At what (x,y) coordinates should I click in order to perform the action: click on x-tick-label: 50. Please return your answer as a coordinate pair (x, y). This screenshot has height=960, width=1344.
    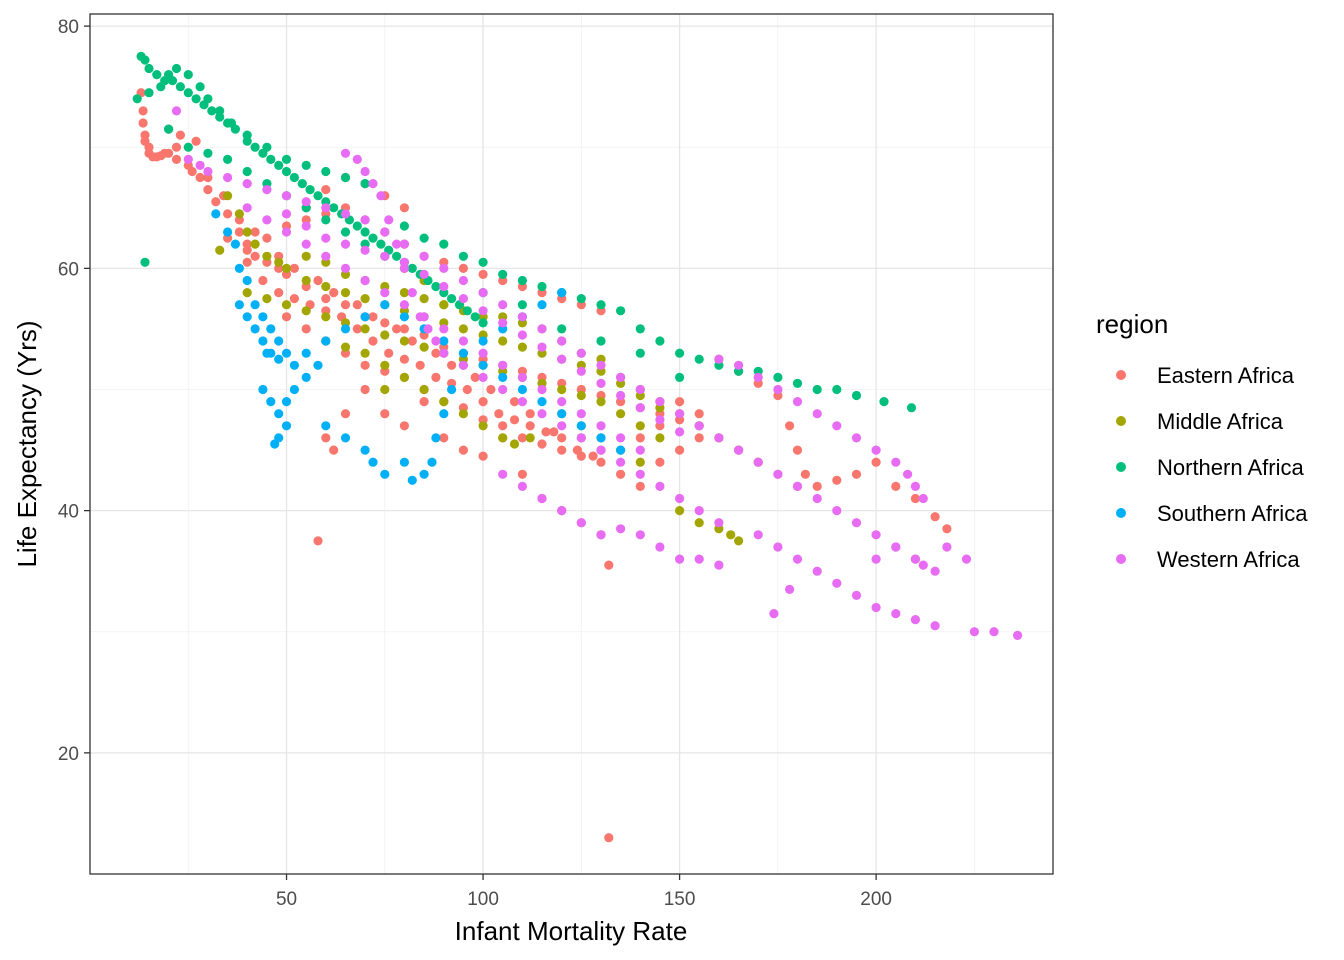
    Looking at the image, I should click on (286, 899).